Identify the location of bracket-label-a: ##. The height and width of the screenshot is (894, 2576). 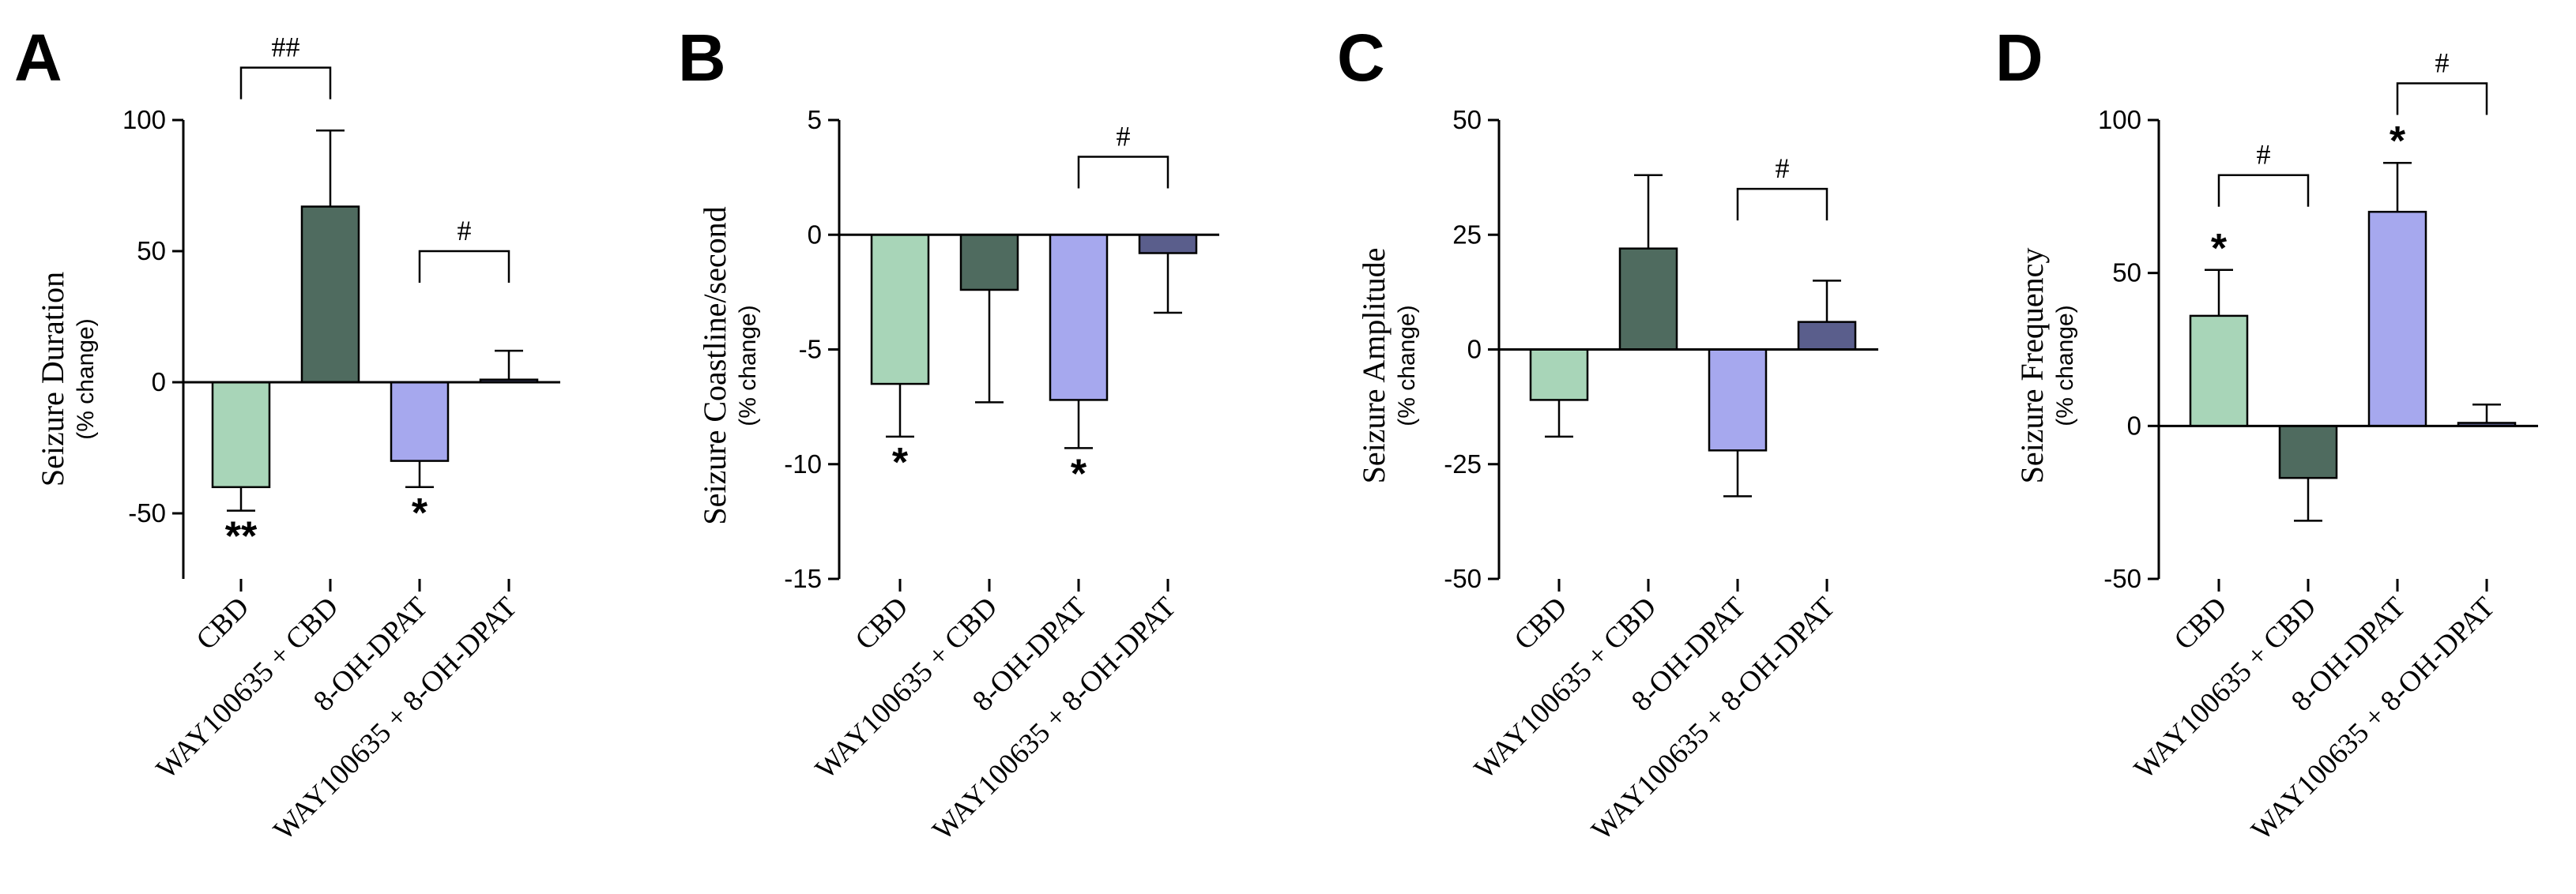
(286, 47).